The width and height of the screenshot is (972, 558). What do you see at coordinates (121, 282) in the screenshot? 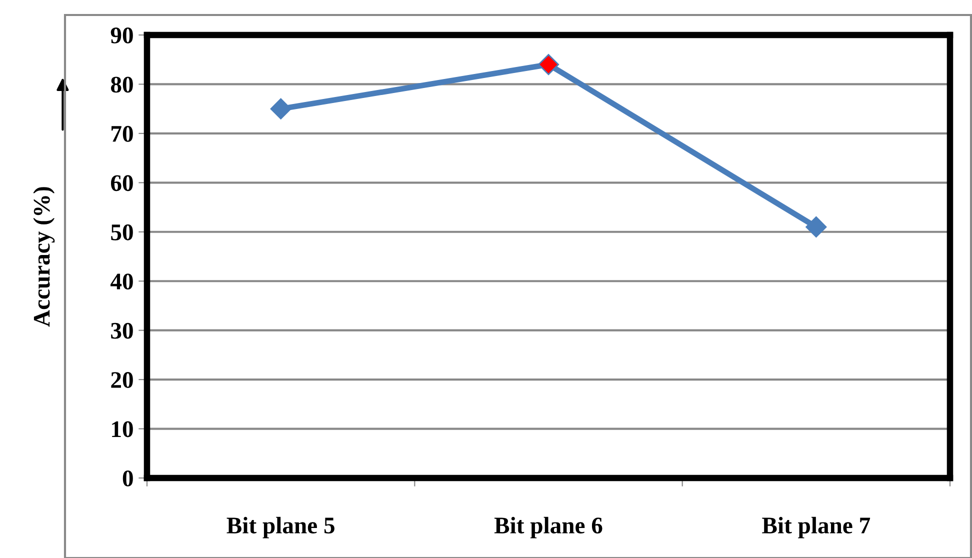
I see `y-tick-label: 40` at bounding box center [121, 282].